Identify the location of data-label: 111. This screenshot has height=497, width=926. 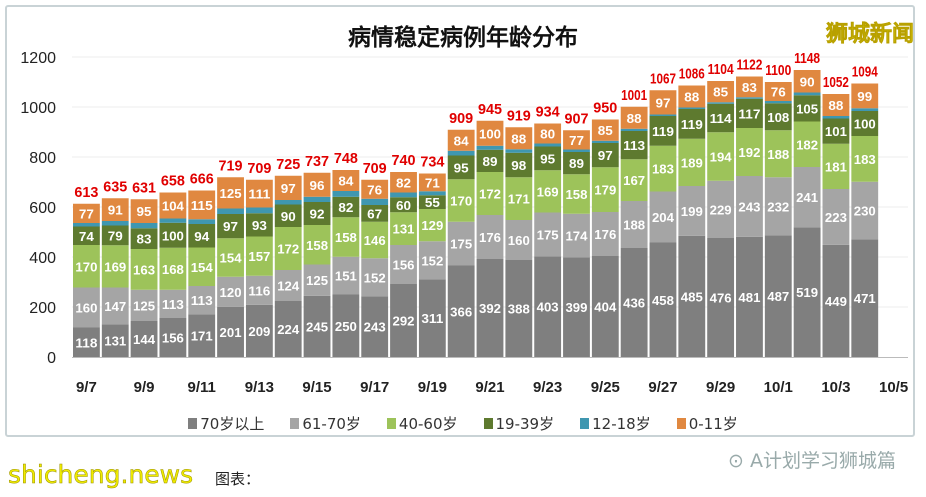
(259, 194).